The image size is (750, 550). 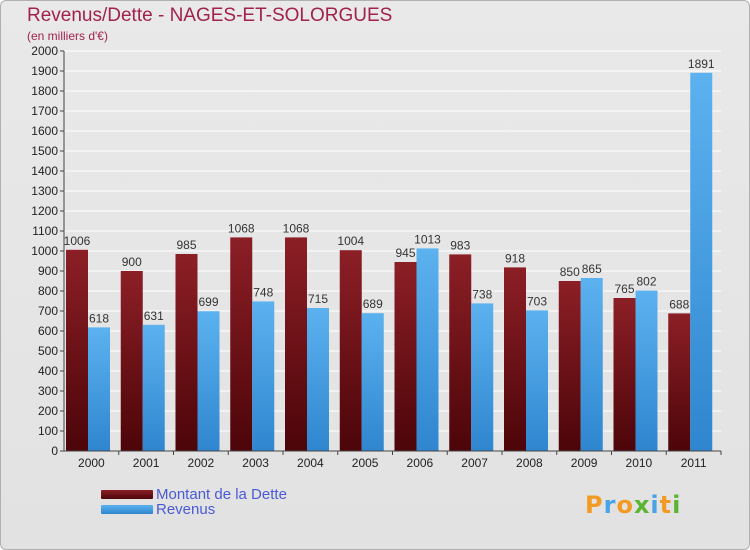 I want to click on data-label: 1891, so click(x=701, y=64).